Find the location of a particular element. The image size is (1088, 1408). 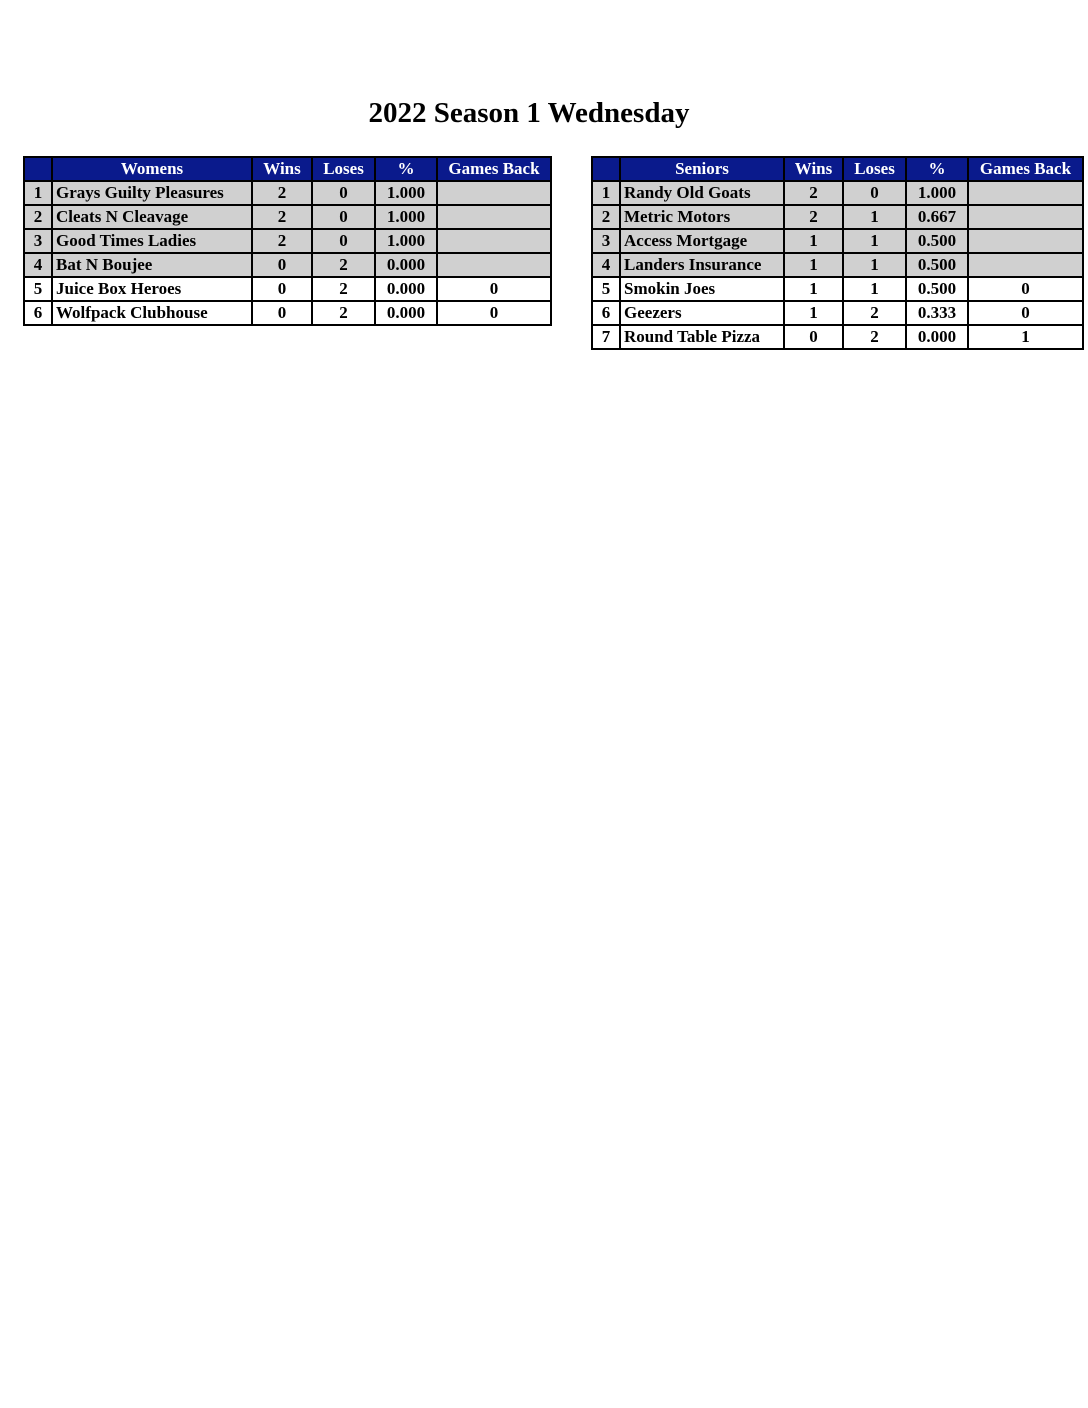

header-row: Womens Wins Loses% Games Back is located at coordinates (287, 169).